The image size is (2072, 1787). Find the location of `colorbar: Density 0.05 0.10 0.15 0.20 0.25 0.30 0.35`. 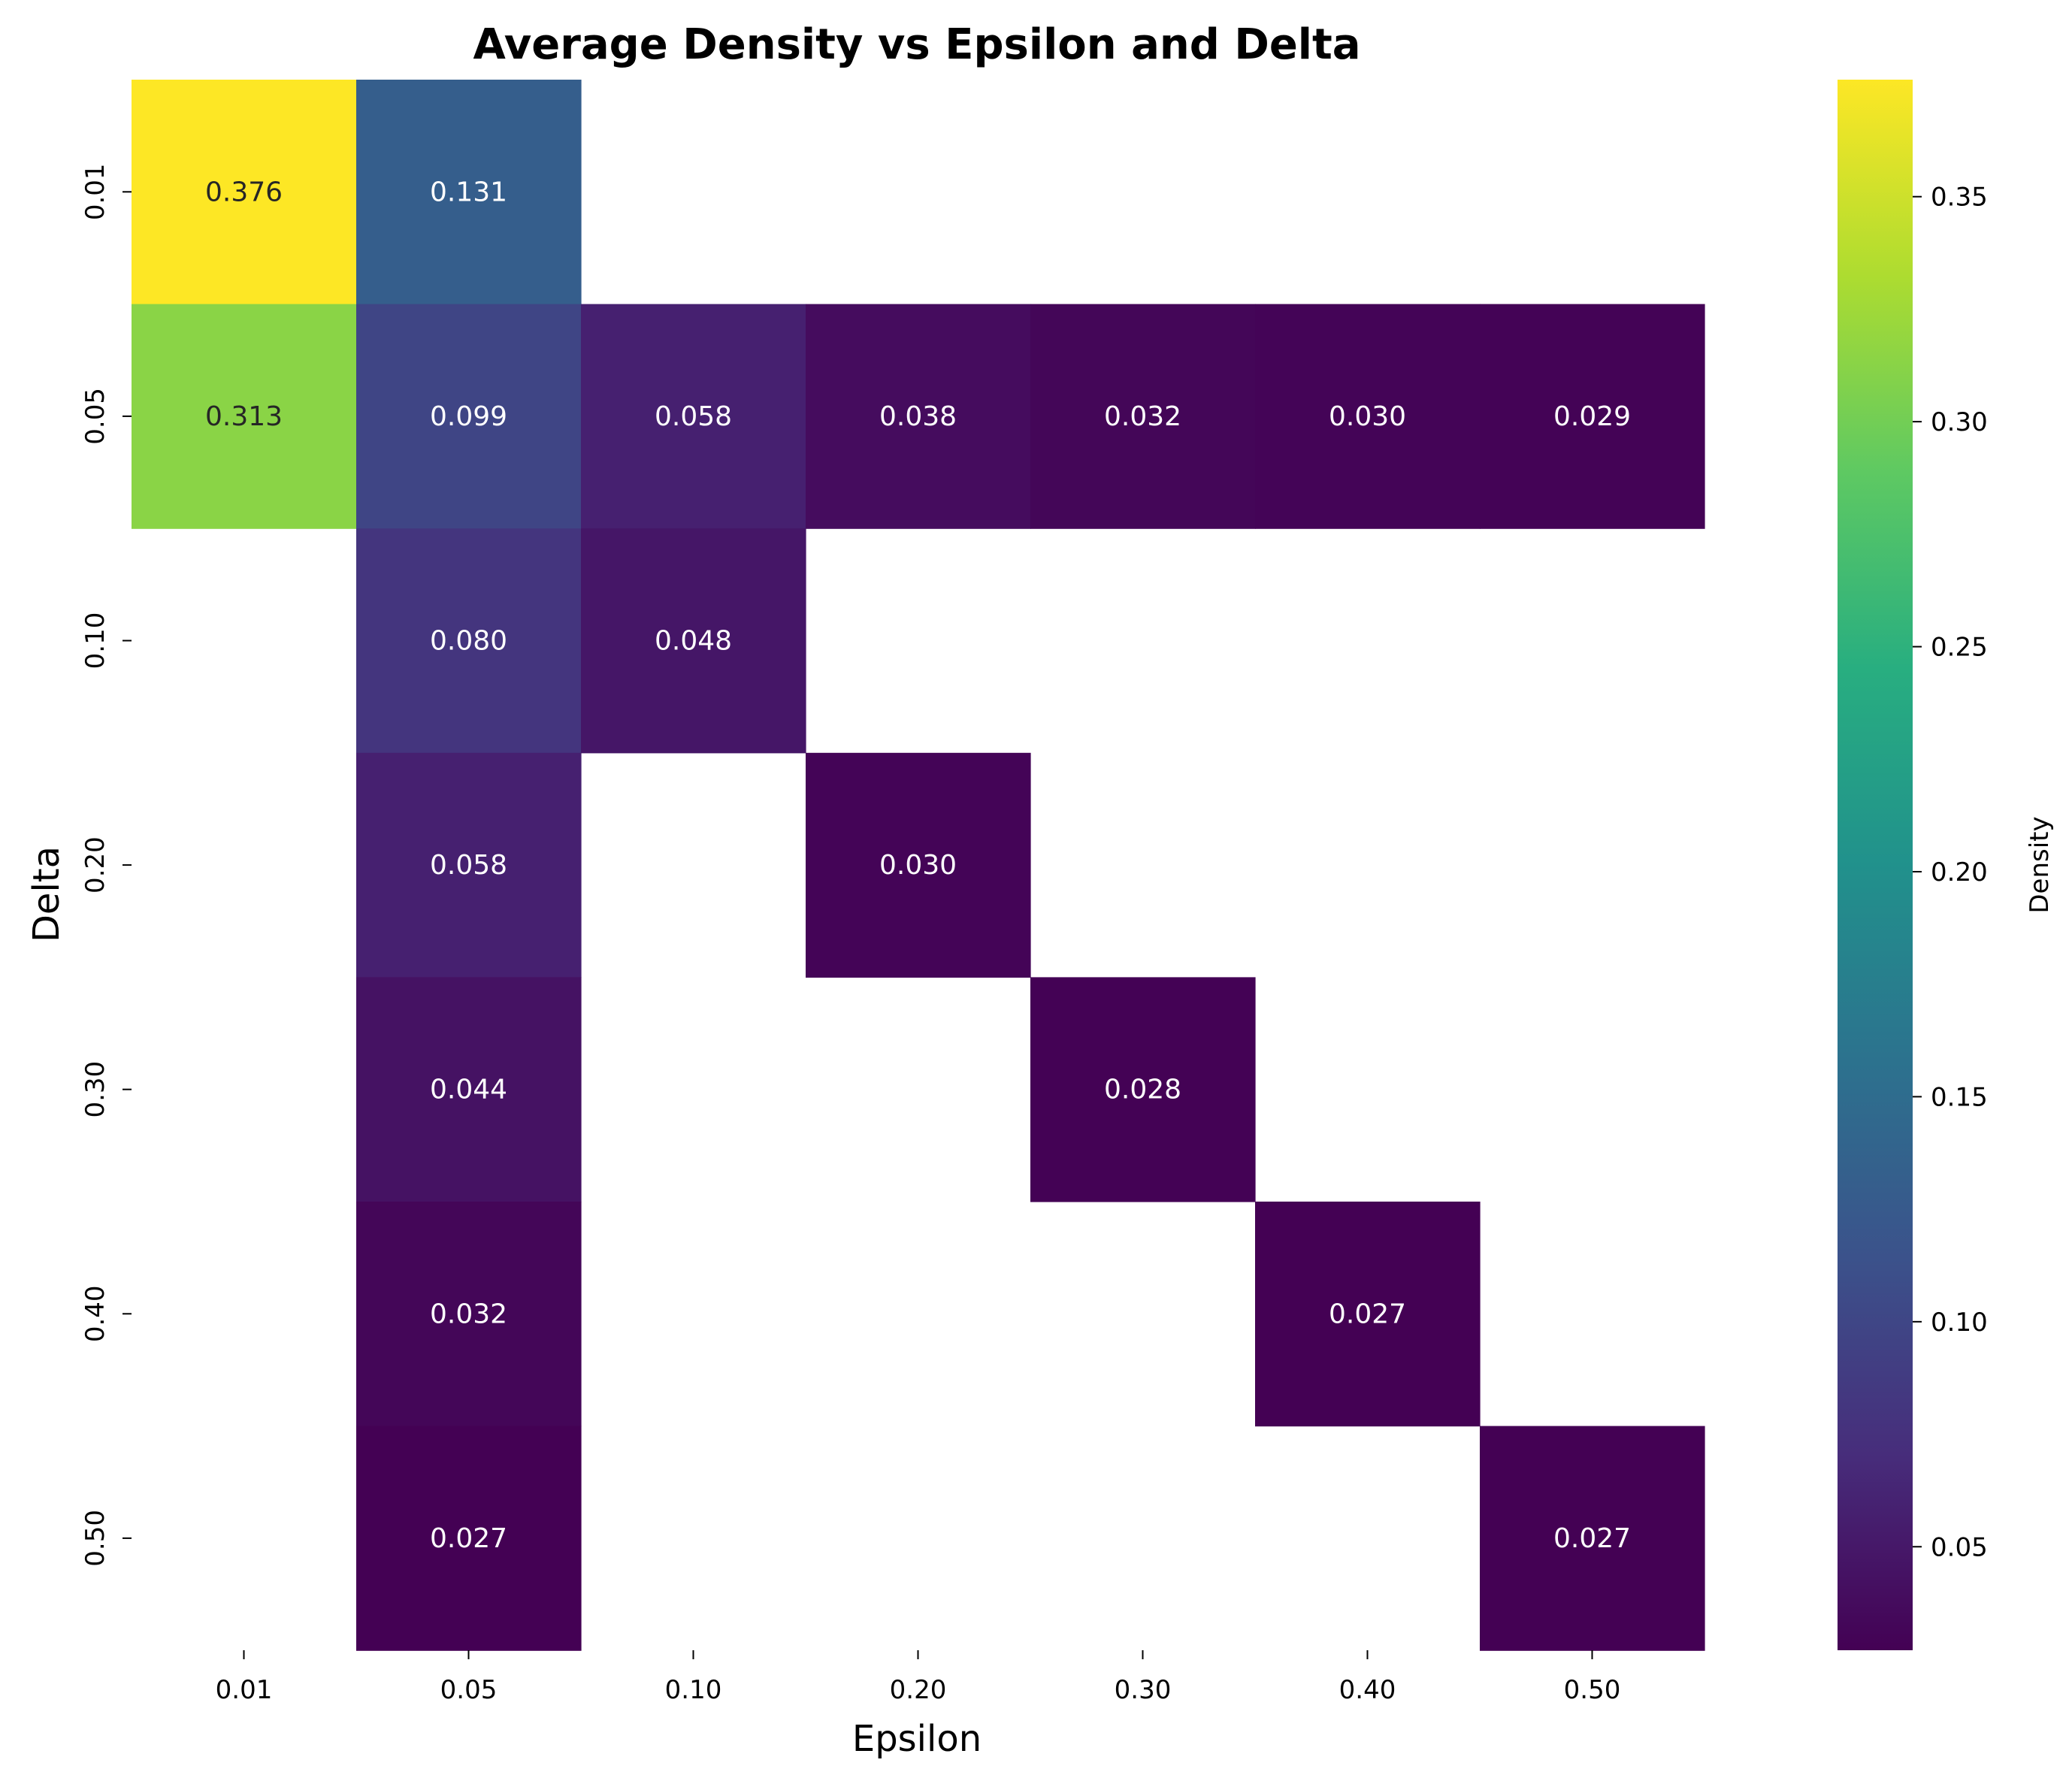

colorbar: Density 0.05 0.10 0.15 0.20 0.25 0.30 0.35 is located at coordinates (1946, 865).